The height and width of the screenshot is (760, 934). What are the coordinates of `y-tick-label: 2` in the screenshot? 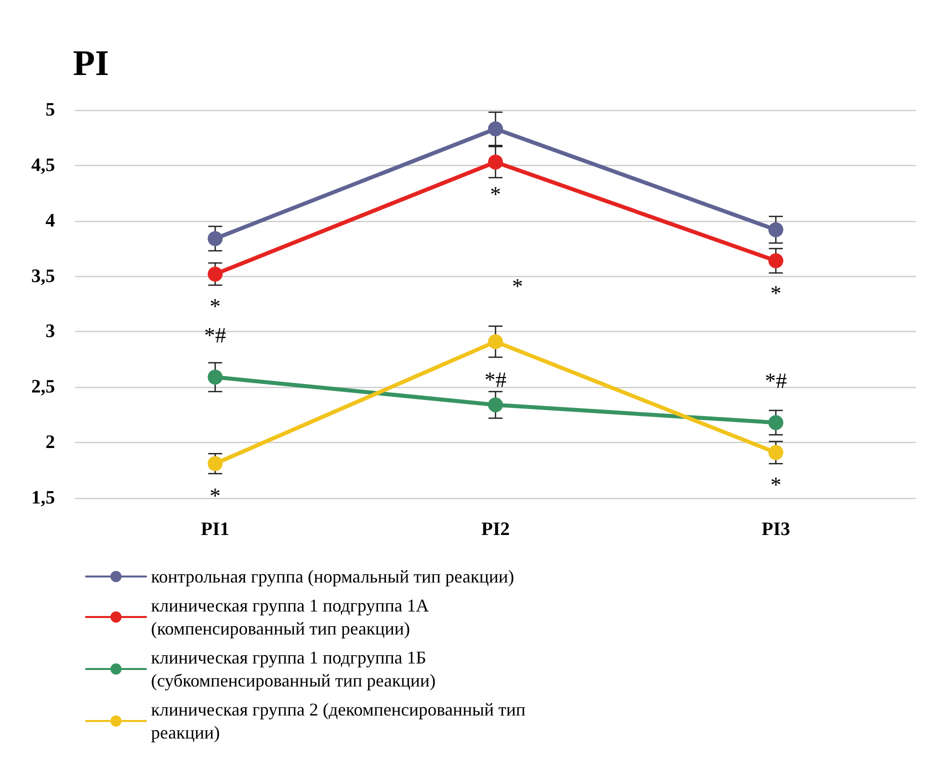 It's located at (50, 443).